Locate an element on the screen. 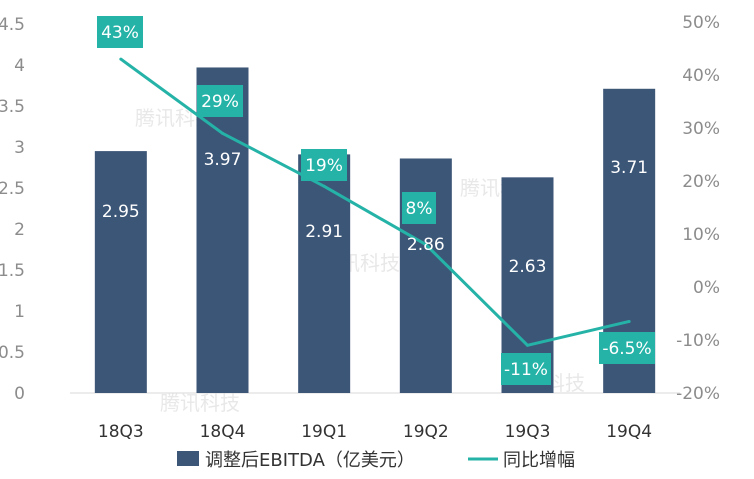  bar-value-label: 3.71 is located at coordinates (629, 168).